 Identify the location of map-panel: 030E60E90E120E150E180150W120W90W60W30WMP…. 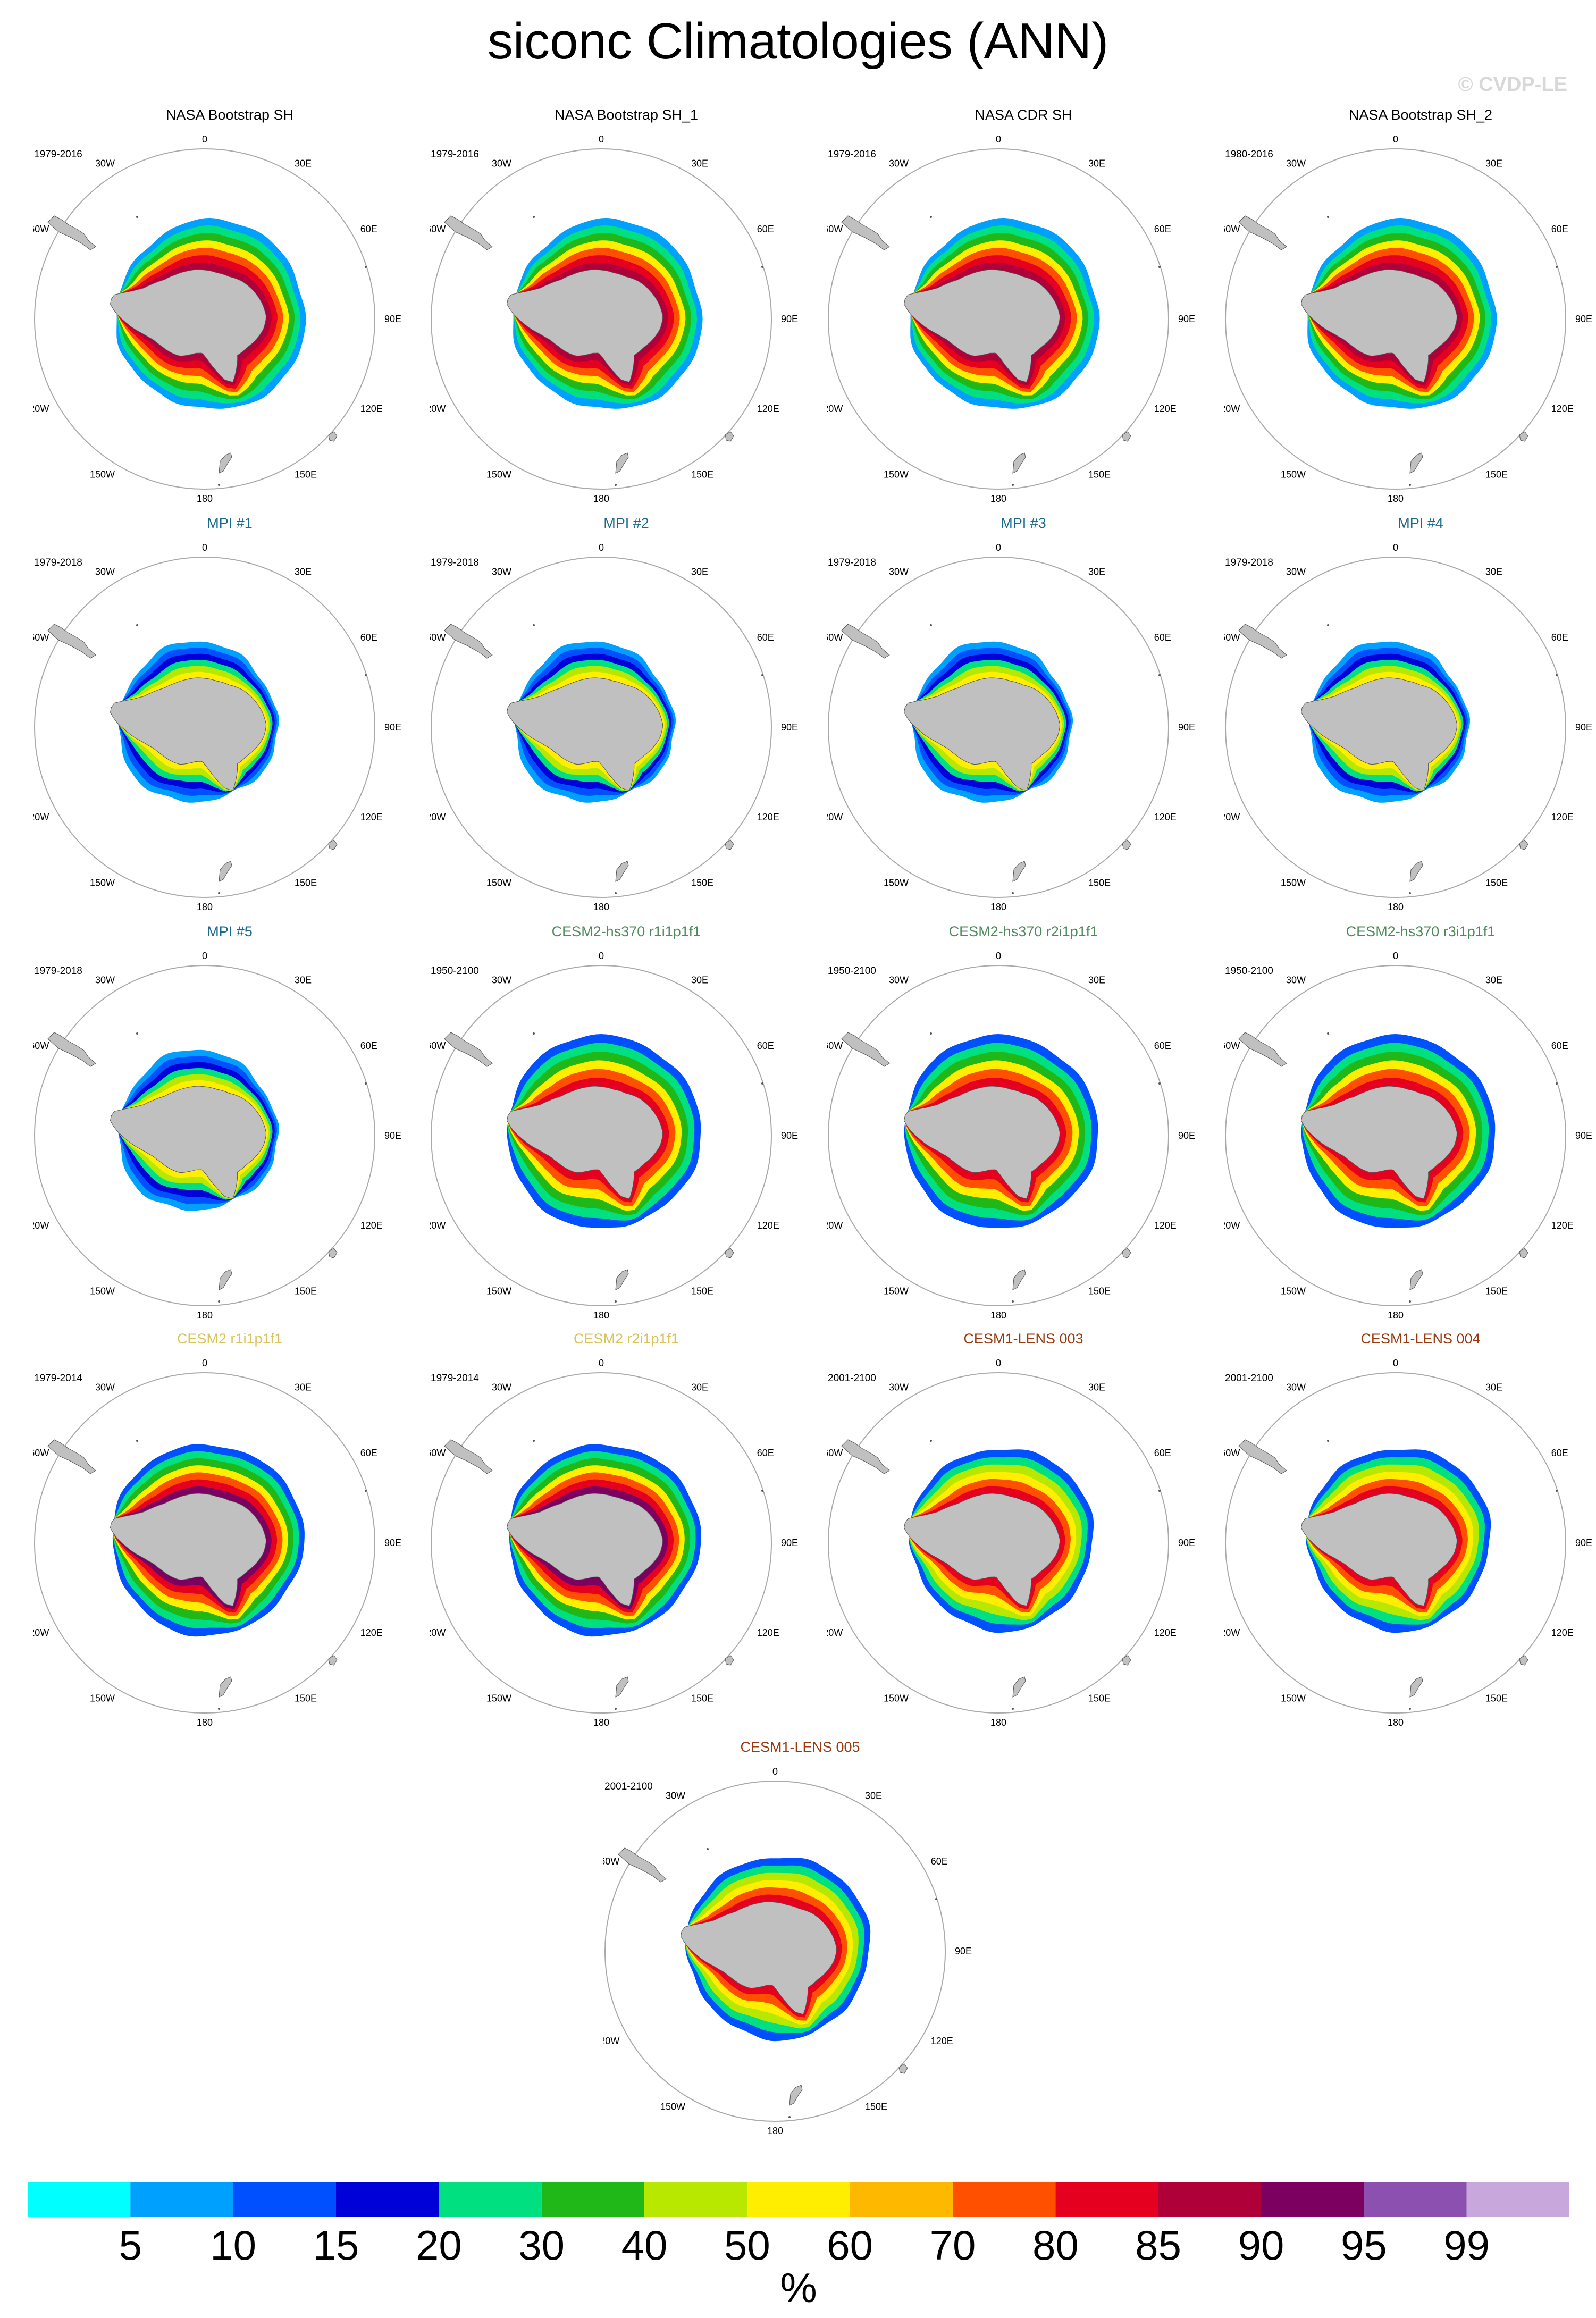
(1023, 714).